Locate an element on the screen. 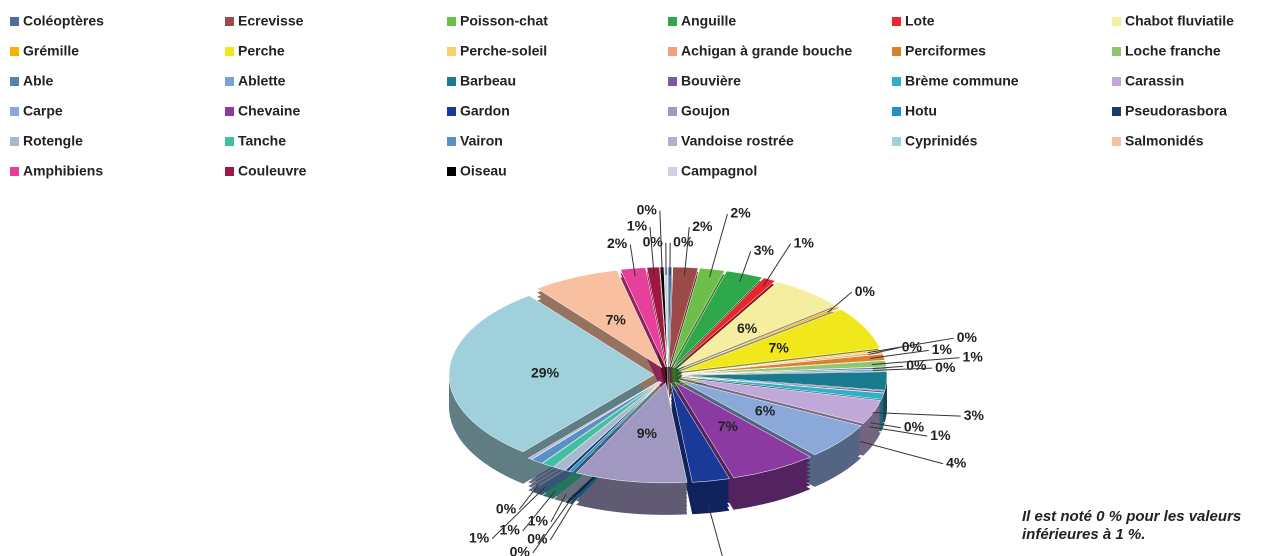  legend-label: Grémille is located at coordinates (51, 51).